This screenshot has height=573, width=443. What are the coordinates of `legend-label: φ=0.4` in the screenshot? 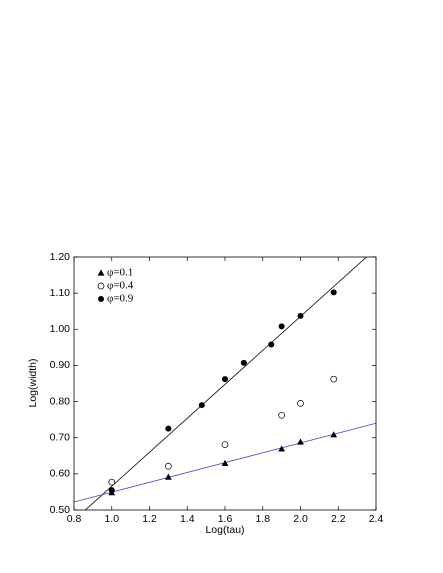 It's located at (120, 286).